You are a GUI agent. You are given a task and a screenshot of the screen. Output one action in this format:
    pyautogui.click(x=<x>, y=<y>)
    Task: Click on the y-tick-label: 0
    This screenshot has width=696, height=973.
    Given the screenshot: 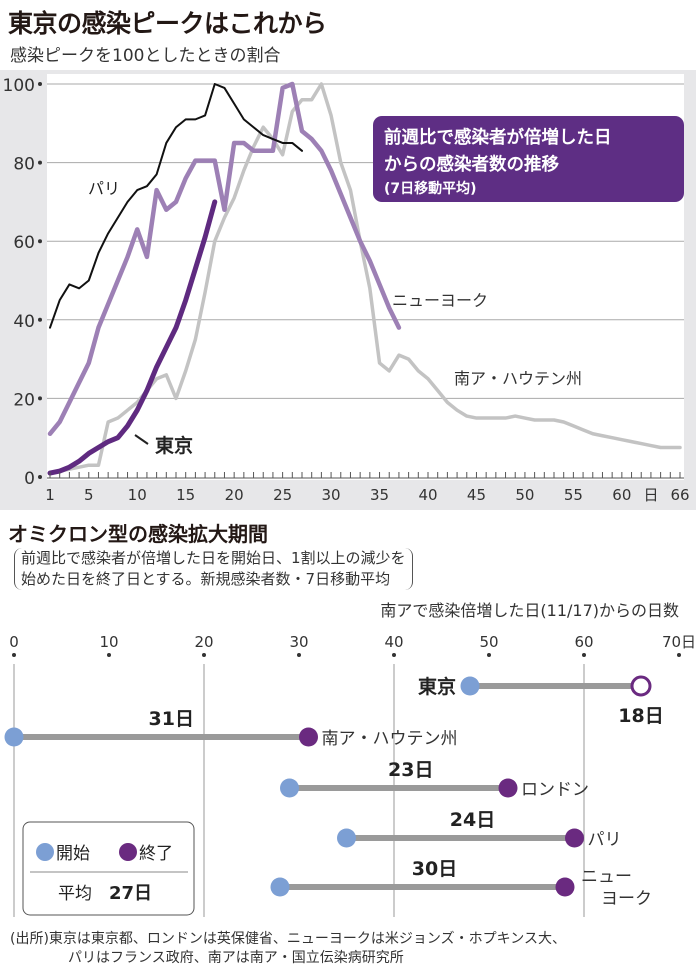 What is the action you would take?
    pyautogui.click(x=29, y=479)
    